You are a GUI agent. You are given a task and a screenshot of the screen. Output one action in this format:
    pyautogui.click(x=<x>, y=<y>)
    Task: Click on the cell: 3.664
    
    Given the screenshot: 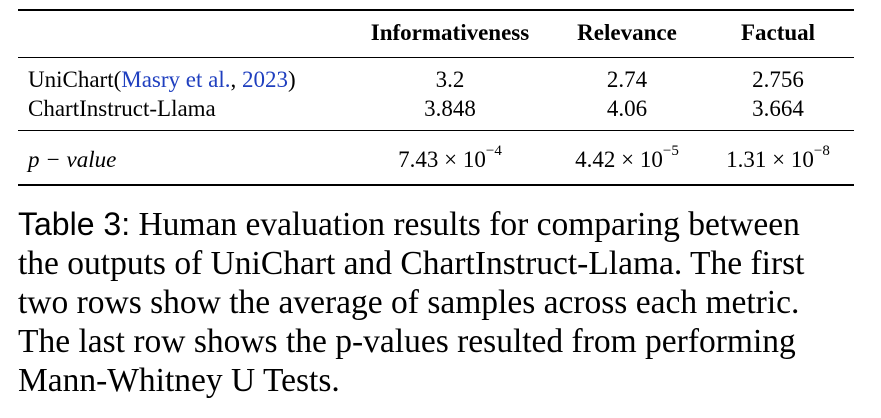 What is the action you would take?
    pyautogui.click(x=778, y=108)
    